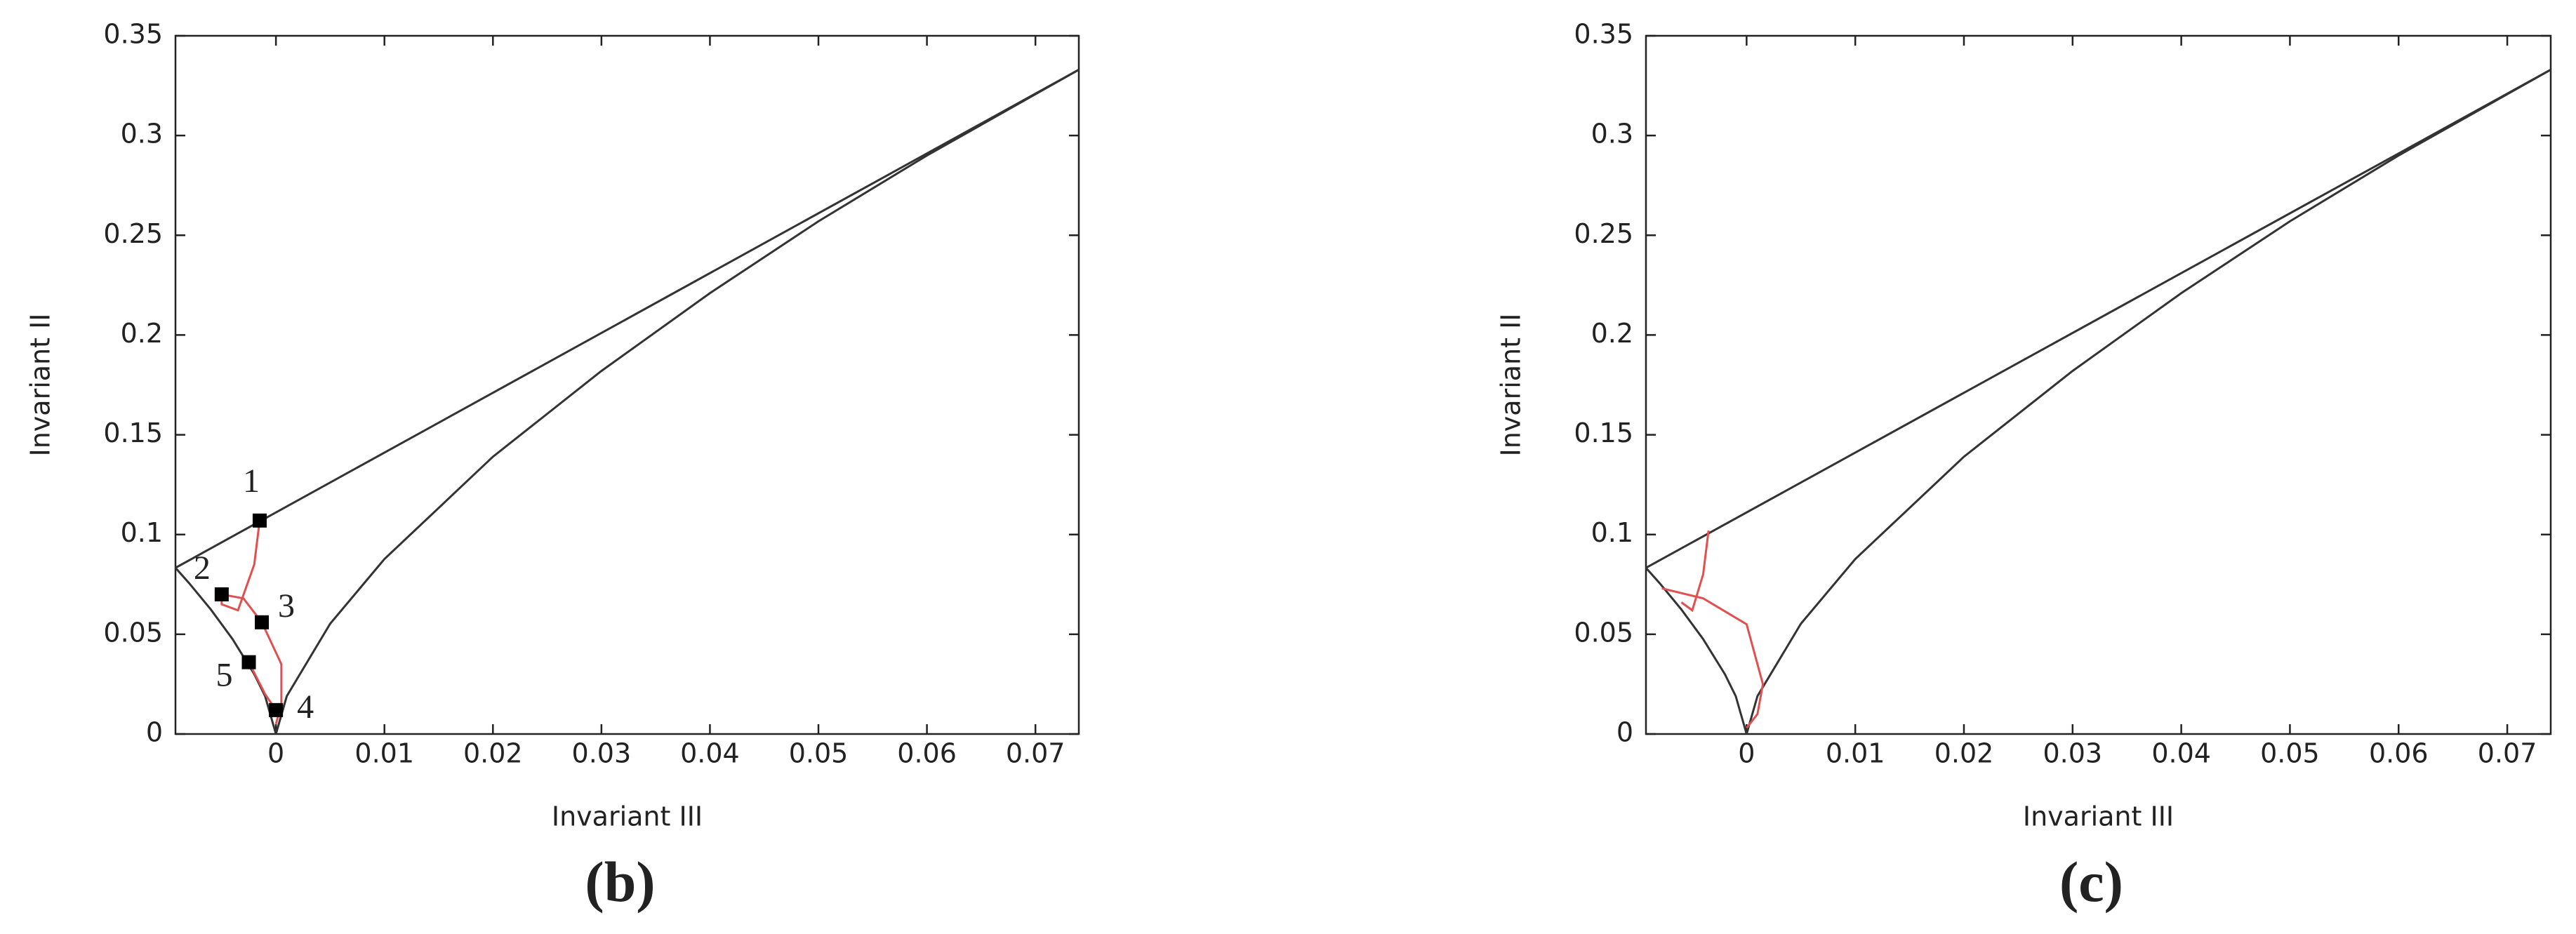  Describe the element at coordinates (224, 676) in the screenshot. I see `marker-label: 5` at that location.